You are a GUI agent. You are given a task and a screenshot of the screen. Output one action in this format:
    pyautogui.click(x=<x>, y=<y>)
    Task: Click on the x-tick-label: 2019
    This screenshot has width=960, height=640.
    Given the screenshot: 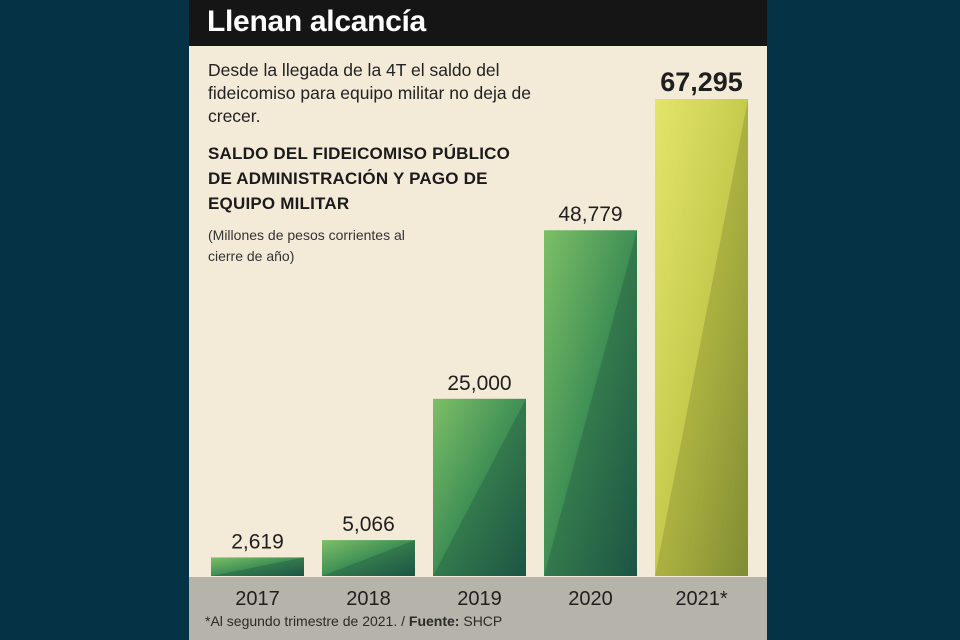 What is the action you would take?
    pyautogui.click(x=479, y=599)
    